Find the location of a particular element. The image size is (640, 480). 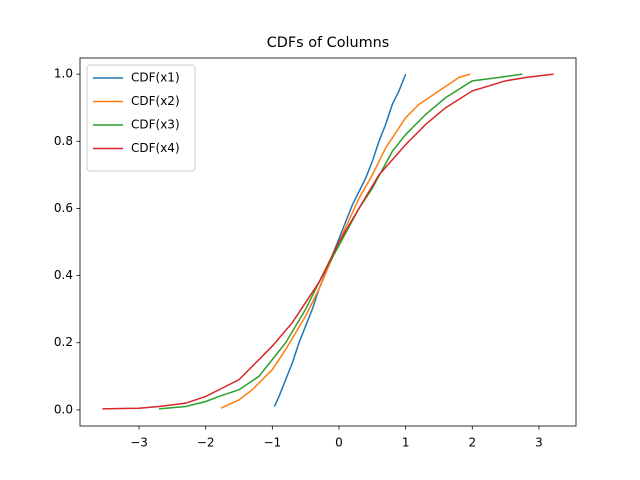

x-tick-label: 2 is located at coordinates (472, 443).